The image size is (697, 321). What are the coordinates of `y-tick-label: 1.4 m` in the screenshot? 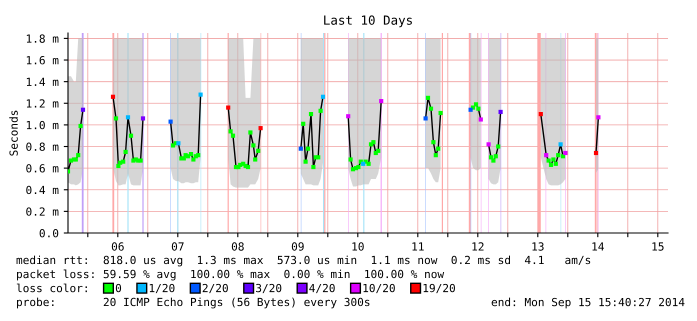 It's located at (42, 82).